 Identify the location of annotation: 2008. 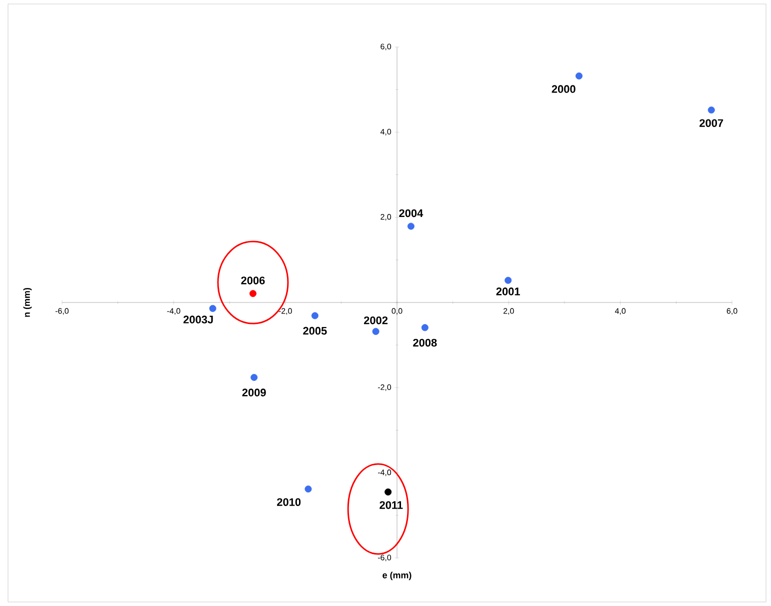
(425, 342).